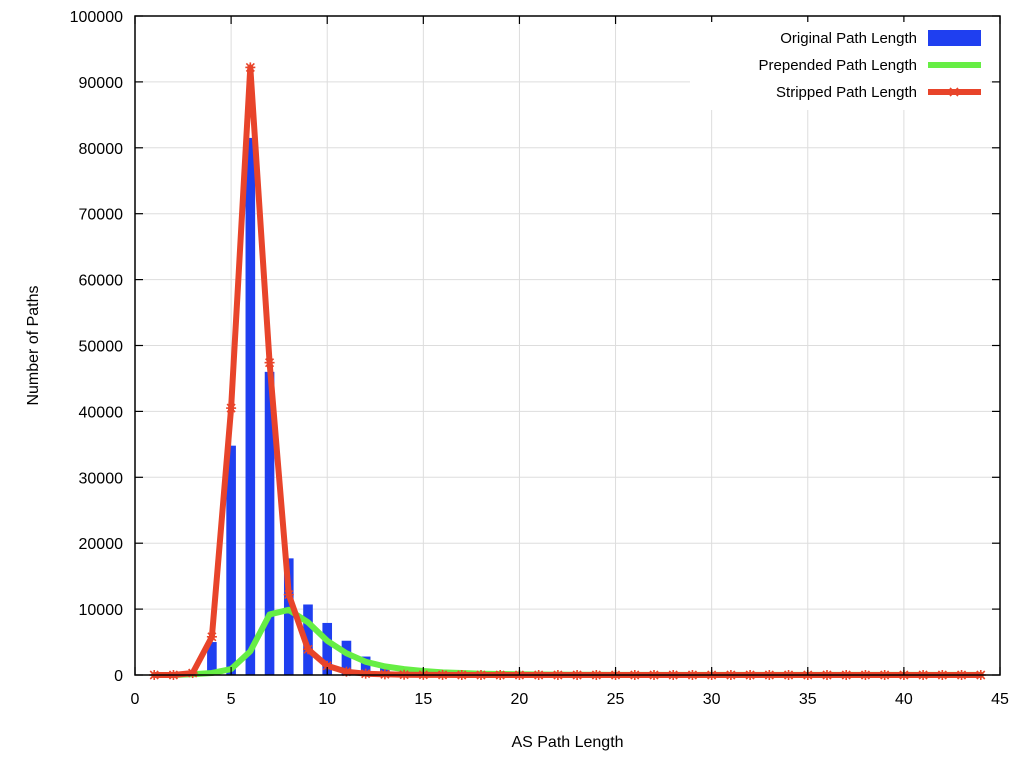  Describe the element at coordinates (904, 699) in the screenshot. I see `x-tick-label: 40` at that location.